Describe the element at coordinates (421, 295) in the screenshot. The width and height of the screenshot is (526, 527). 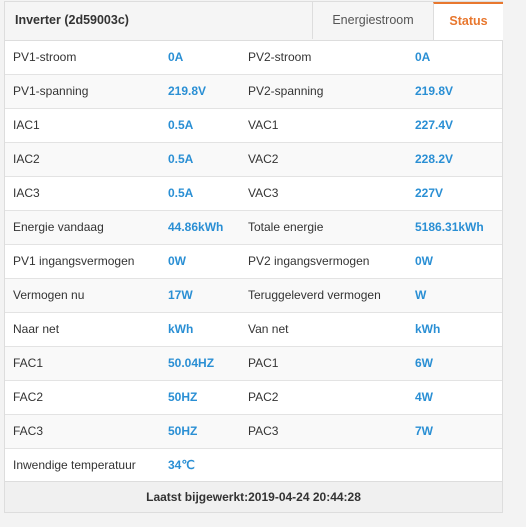
I see `row-value: W` at that location.